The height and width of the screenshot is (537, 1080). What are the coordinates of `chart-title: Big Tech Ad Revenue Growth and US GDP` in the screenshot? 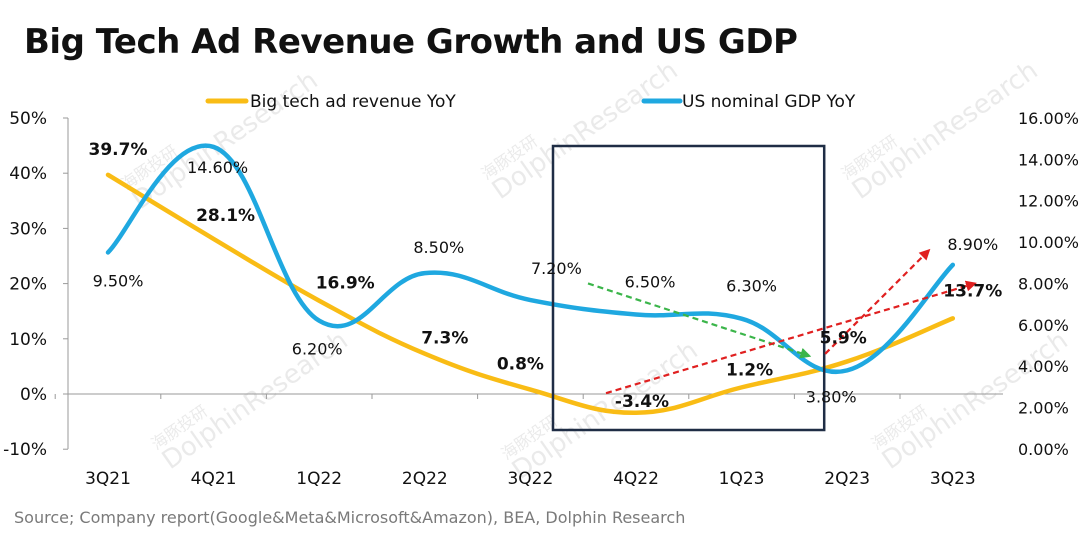 It's located at (411, 42).